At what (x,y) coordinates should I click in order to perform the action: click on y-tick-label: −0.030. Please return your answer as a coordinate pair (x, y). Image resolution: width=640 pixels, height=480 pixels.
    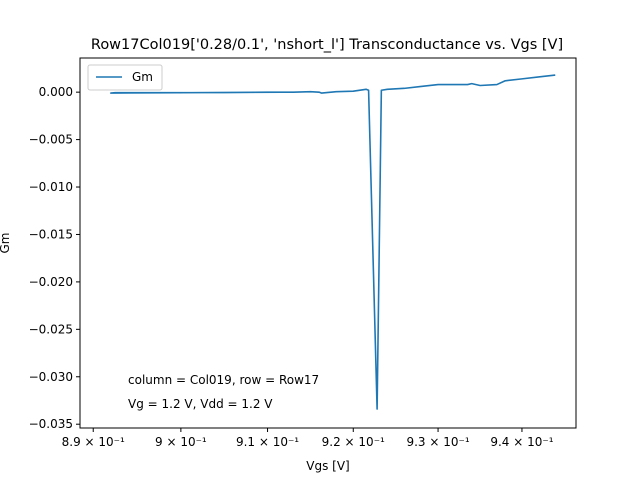
    Looking at the image, I should click on (51, 377).